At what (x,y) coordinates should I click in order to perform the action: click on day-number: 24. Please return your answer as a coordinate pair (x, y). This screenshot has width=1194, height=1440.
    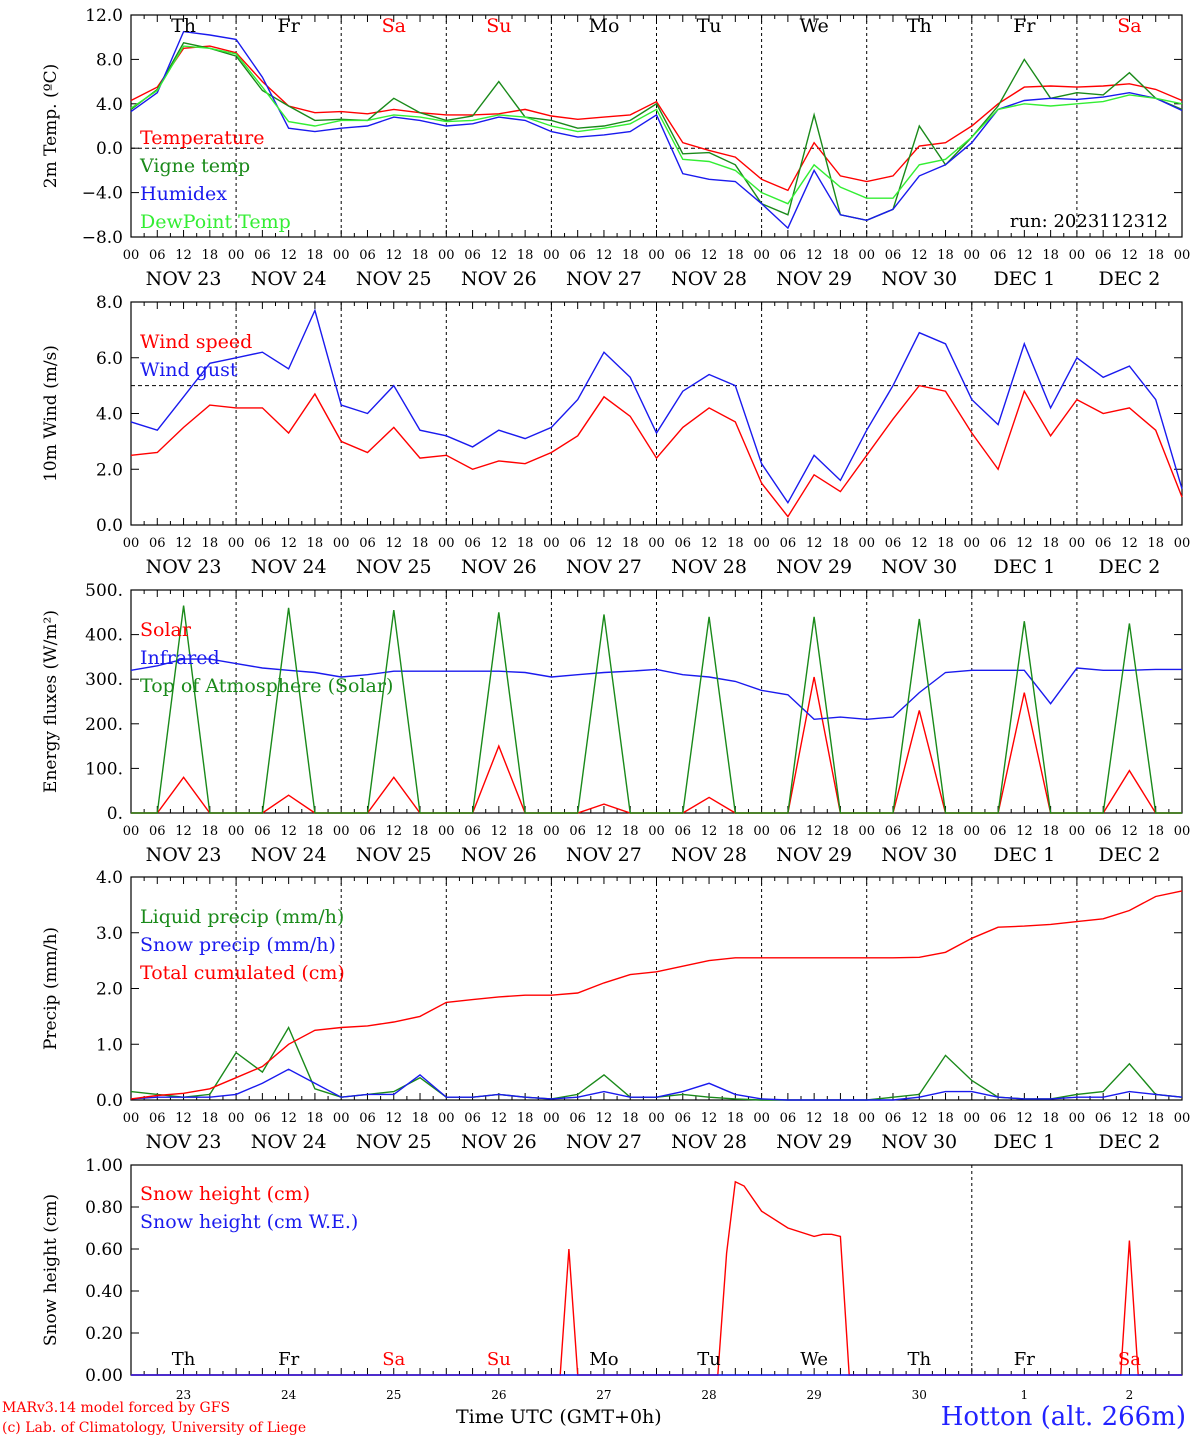
    Looking at the image, I should click on (289, 1395).